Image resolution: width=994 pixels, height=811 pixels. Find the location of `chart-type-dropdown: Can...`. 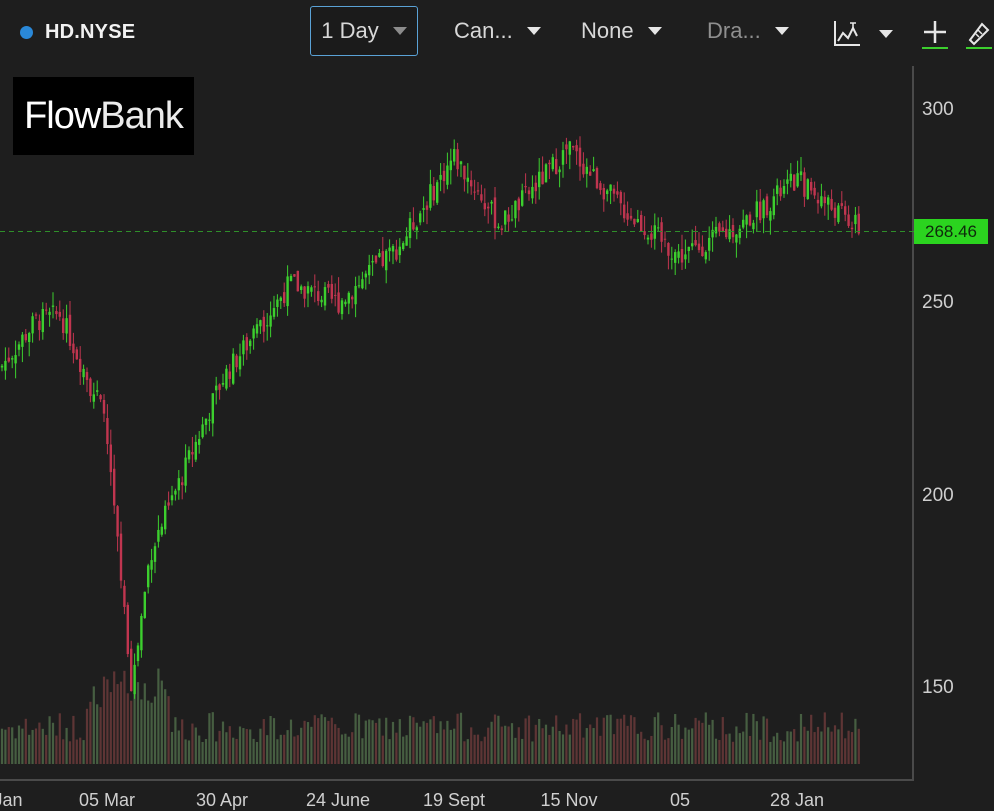

chart-type-dropdown: Can... is located at coordinates (497, 31).